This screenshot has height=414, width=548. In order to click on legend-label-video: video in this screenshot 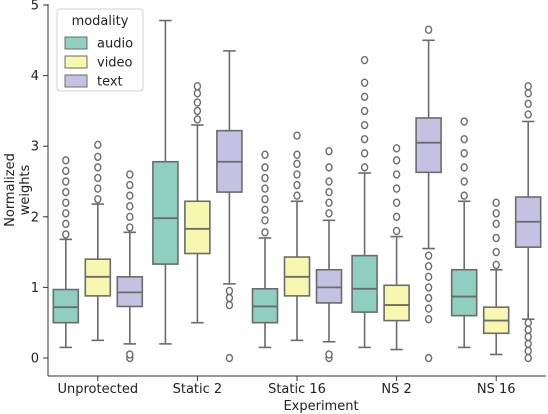, I will do `click(115, 63)`.